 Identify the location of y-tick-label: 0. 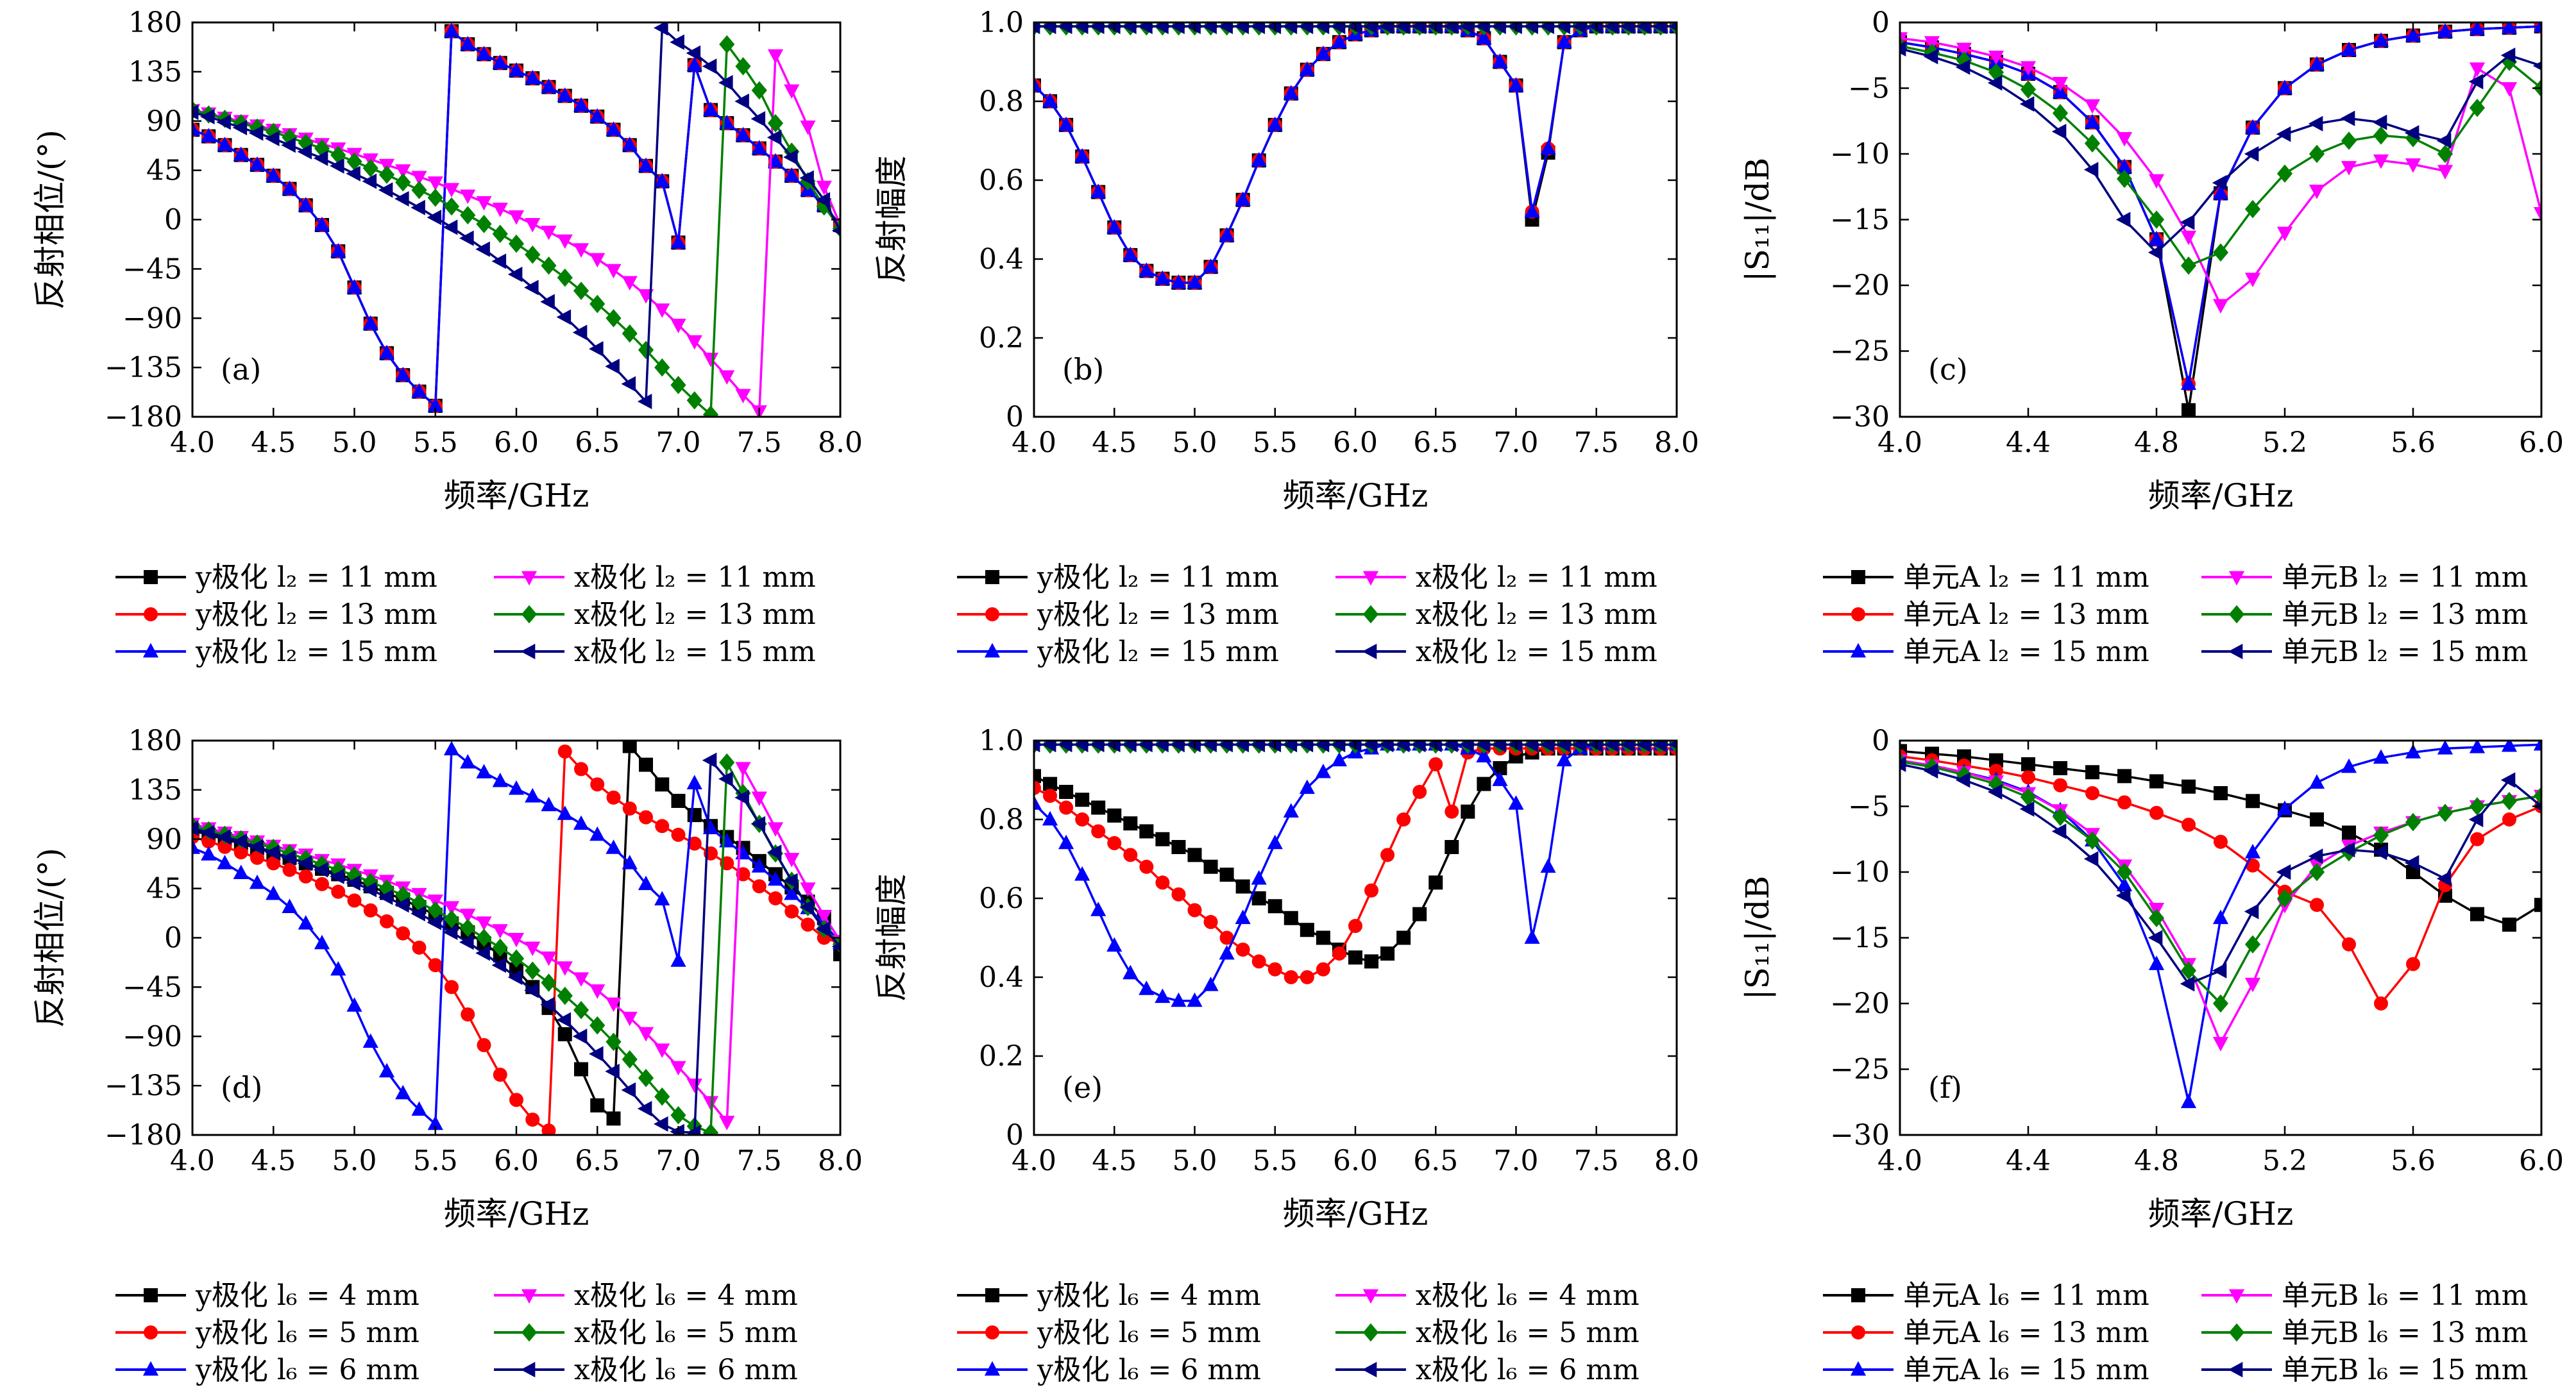
(1881, 23).